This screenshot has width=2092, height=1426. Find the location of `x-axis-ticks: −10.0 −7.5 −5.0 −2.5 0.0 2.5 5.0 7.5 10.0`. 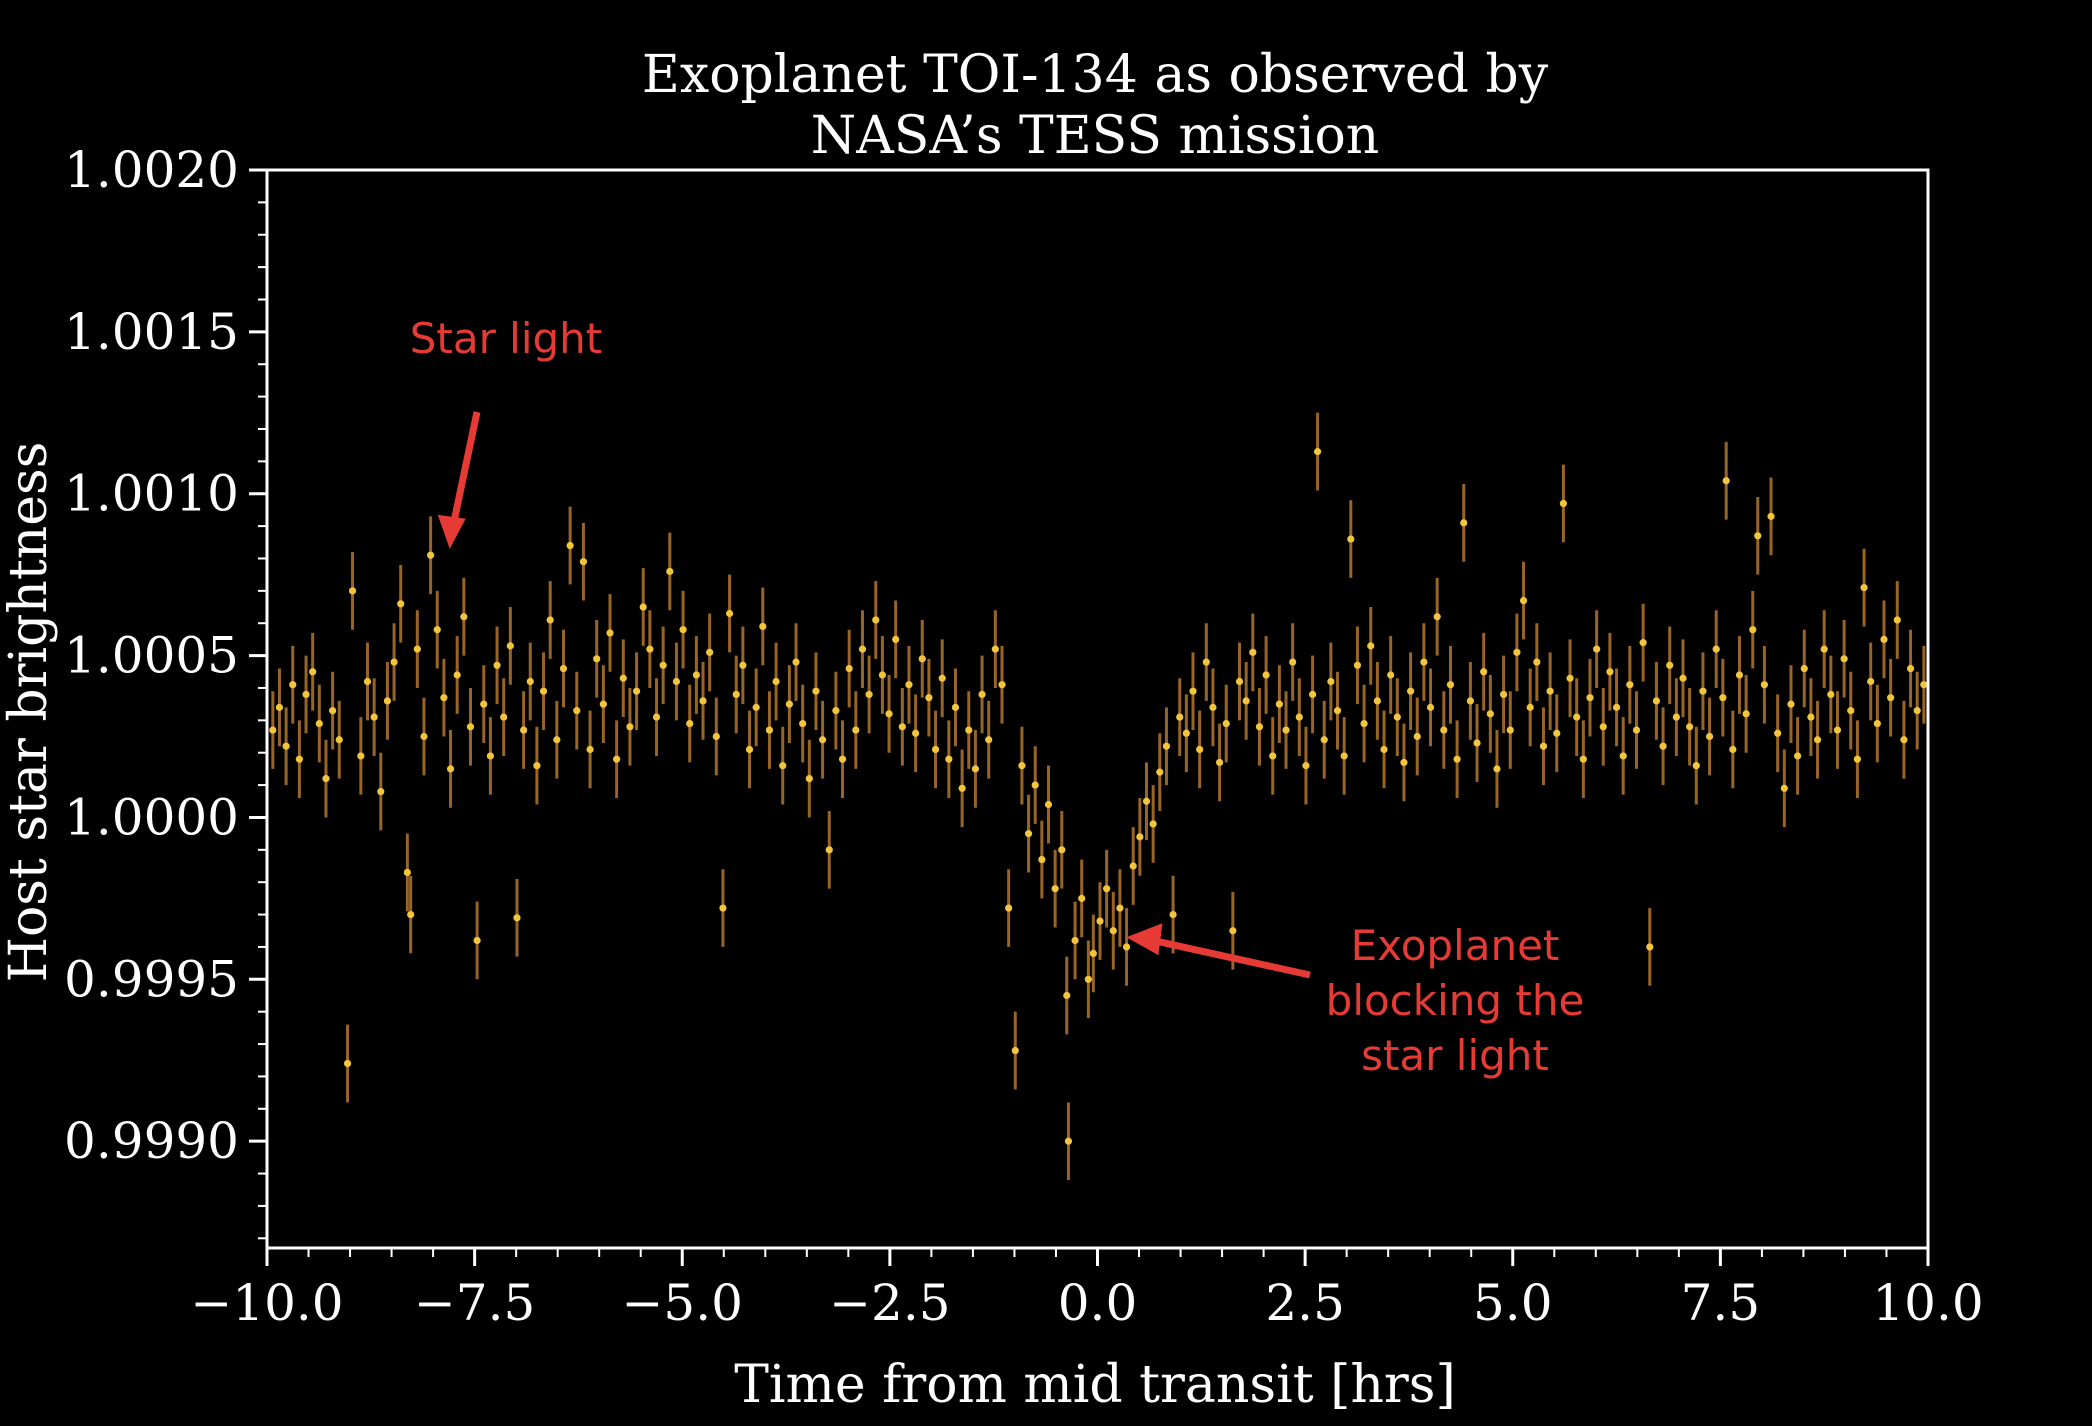

x-axis-ticks: −10.0 −7.5 −5.0 −2.5 0.0 2.5 5.0 7.5 10.0 is located at coordinates (1087, 1290).